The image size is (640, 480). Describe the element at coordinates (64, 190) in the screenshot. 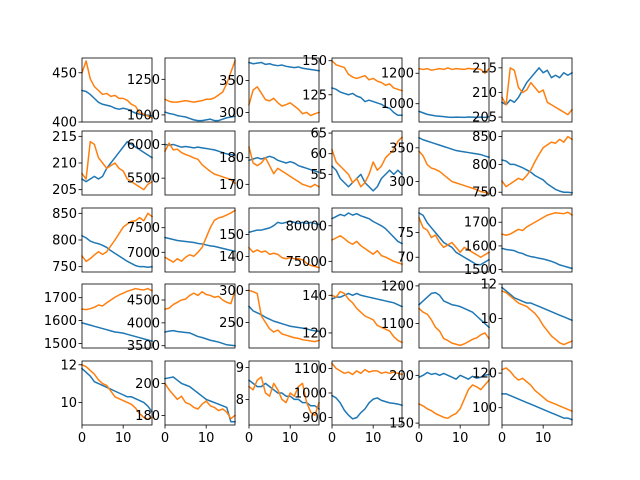

I see `y-tick-label: 205` at that location.